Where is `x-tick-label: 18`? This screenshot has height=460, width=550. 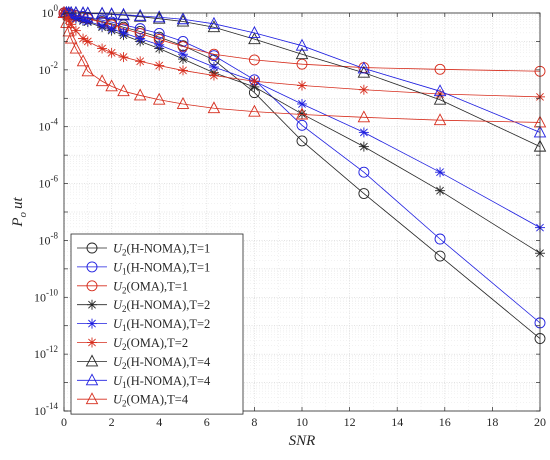 x-tick-label: 18 is located at coordinates (492, 422).